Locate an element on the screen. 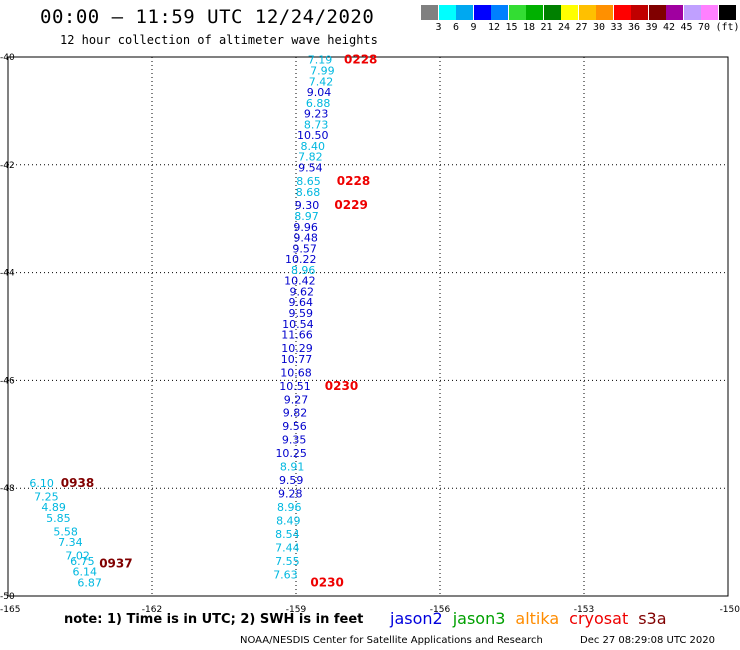 This screenshot has width=740, height=650. satellite-legend: jason2 jason3 altika cryosat s3a is located at coordinates (533, 618).